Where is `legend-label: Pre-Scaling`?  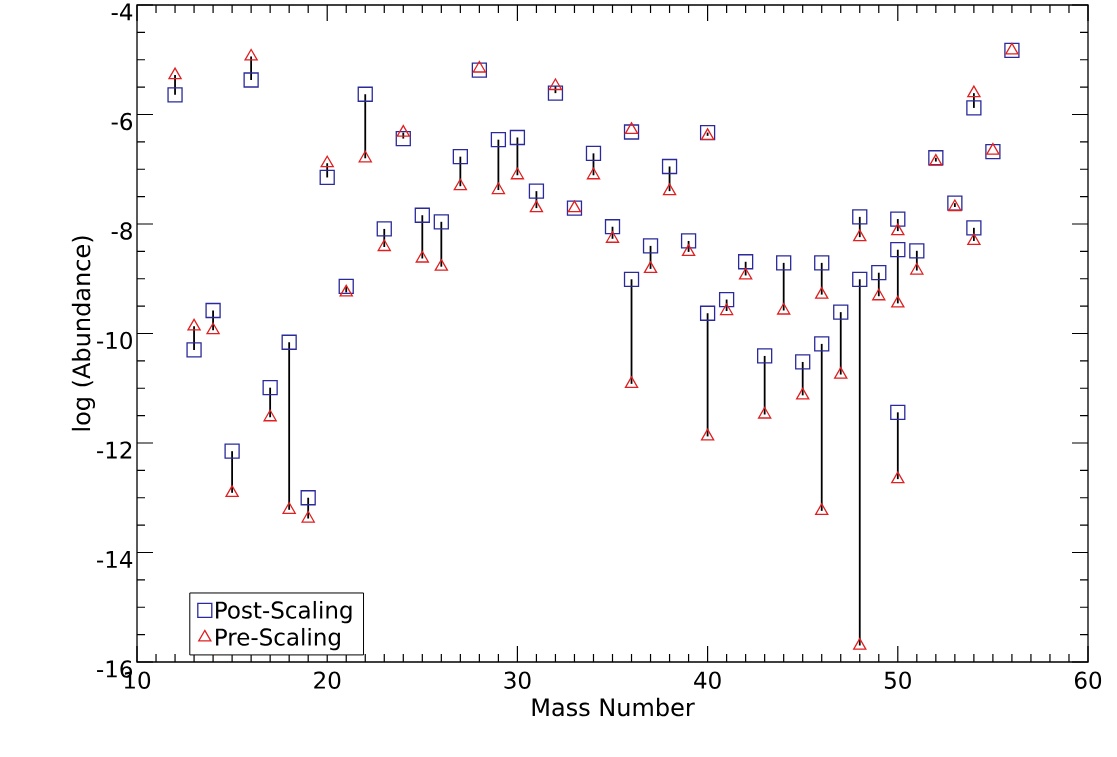 legend-label: Pre-Scaling is located at coordinates (278, 639).